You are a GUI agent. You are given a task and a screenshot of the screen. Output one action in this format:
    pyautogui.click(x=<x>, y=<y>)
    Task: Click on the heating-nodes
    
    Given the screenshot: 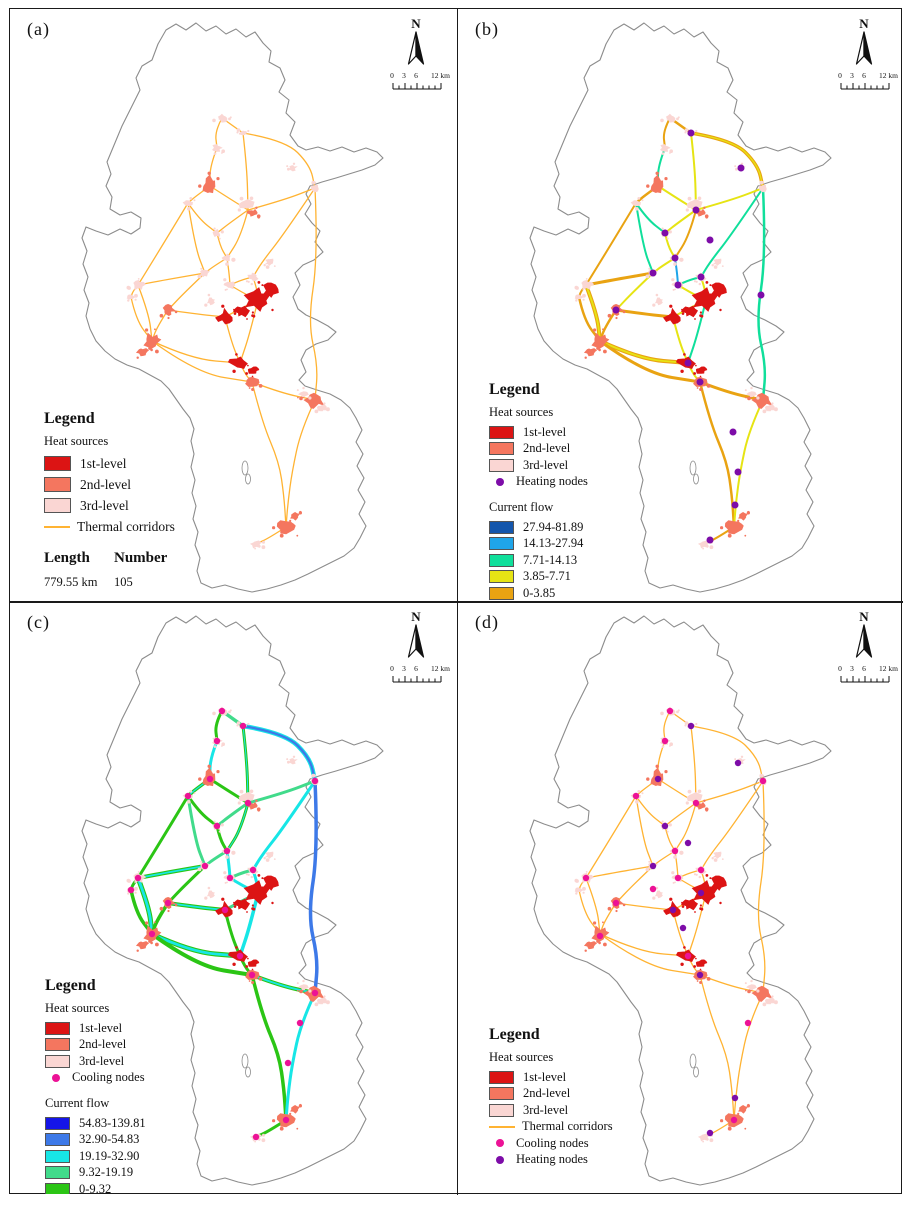 What is the action you would take?
    pyautogui.click(x=695, y=929)
    